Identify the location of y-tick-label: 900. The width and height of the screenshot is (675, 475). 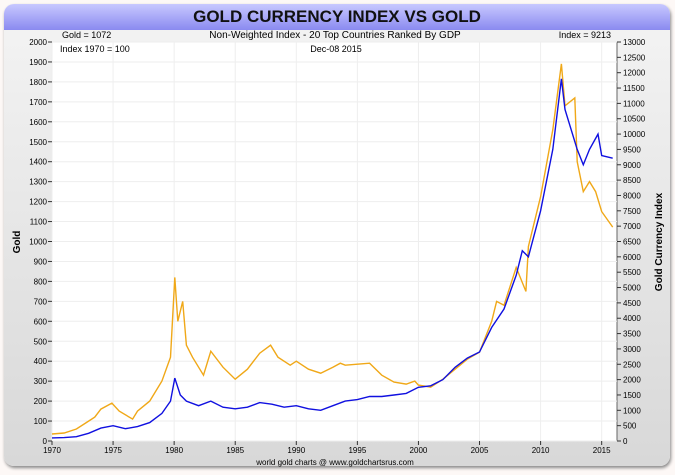
(41, 261).